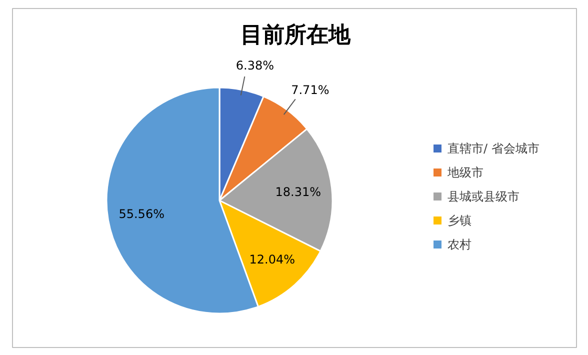 Image resolution: width=588 pixels, height=355 pixels. Describe the element at coordinates (255, 65) in the screenshot. I see `data-label: 6.38%` at that location.